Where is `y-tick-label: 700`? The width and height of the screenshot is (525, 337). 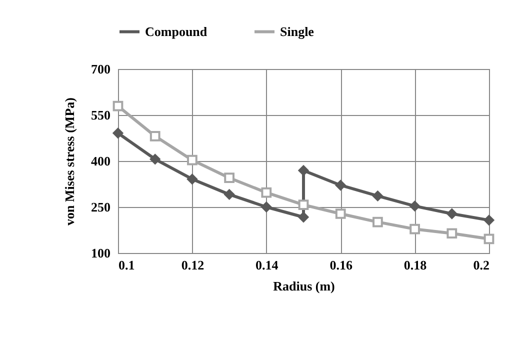
y-tick-label: 700 is located at coordinates (100, 69).